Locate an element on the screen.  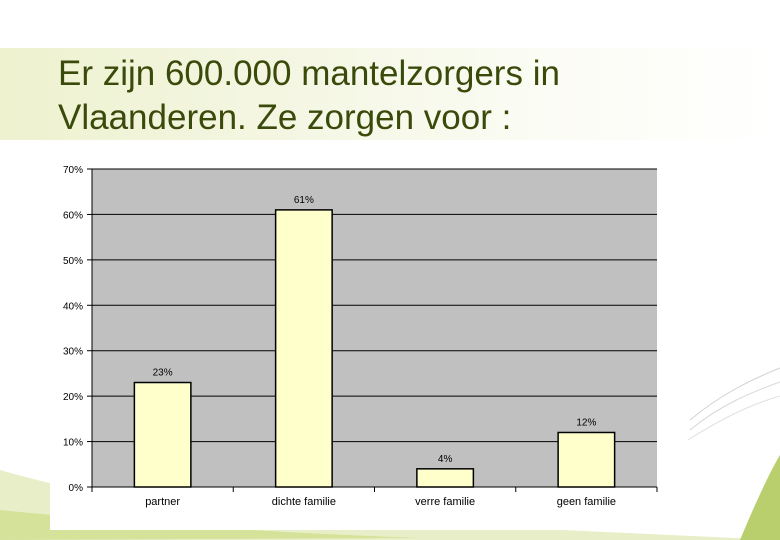
x-tick-label: dichte familie is located at coordinates (304, 502).